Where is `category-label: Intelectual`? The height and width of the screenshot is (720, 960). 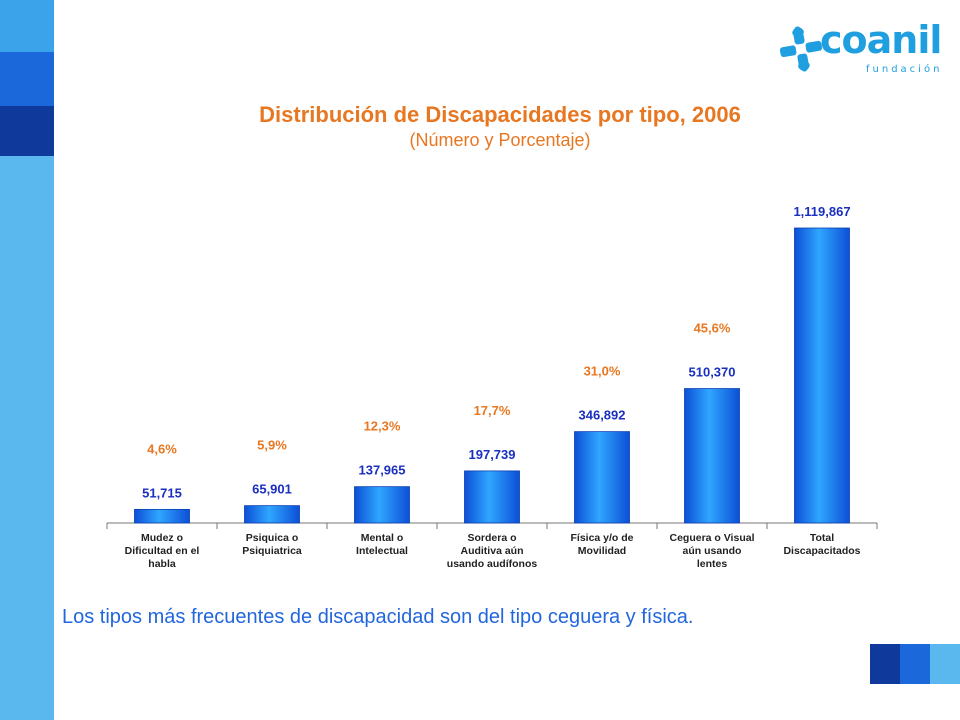
category-label: Intelectual is located at coordinates (382, 551).